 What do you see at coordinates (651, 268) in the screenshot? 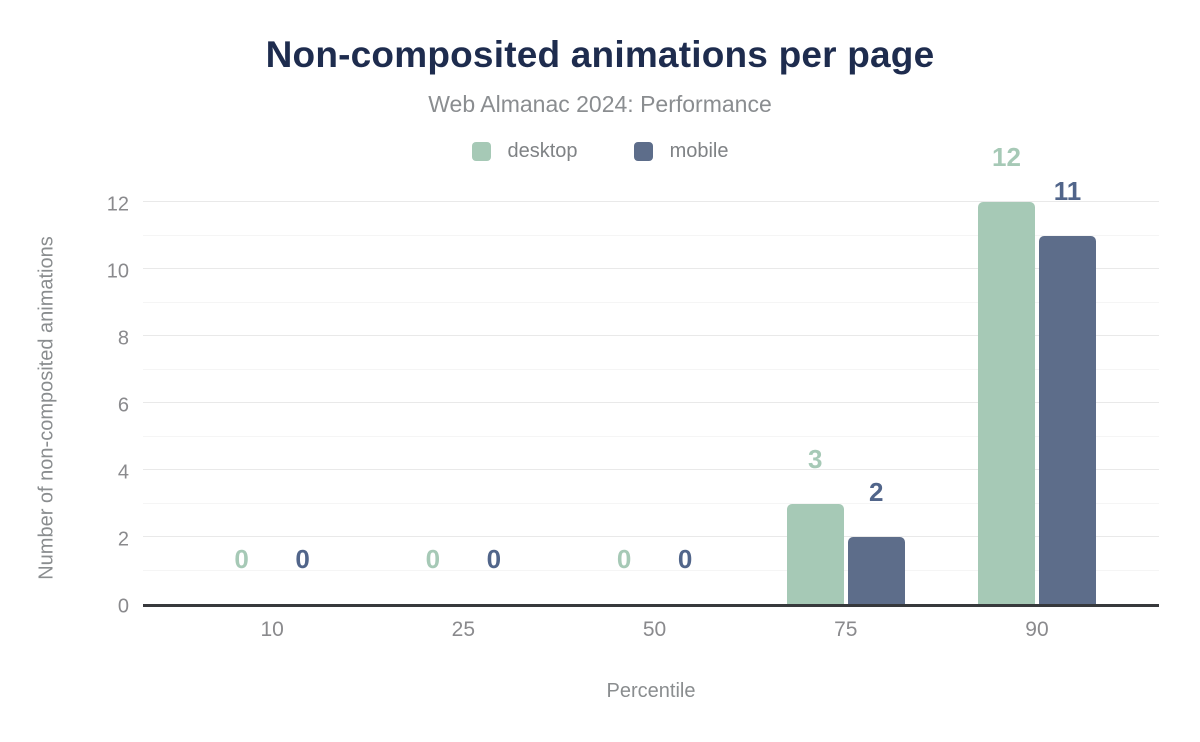
I see `gridline-y10` at bounding box center [651, 268].